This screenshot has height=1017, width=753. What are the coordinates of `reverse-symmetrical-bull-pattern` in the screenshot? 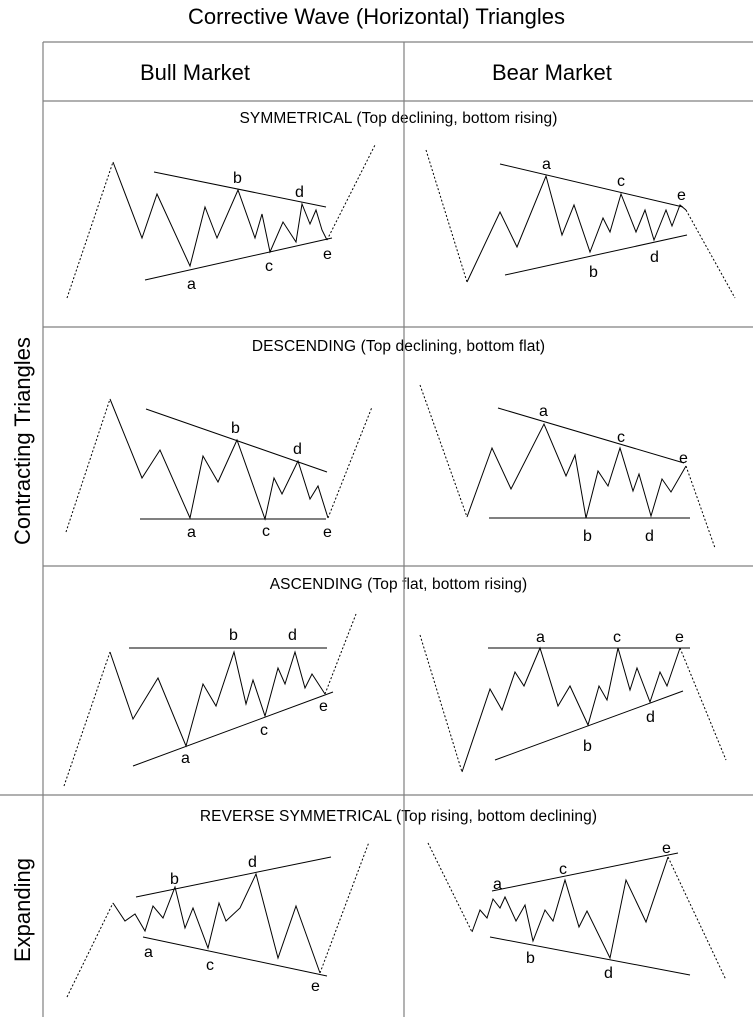 It's located at (218, 919).